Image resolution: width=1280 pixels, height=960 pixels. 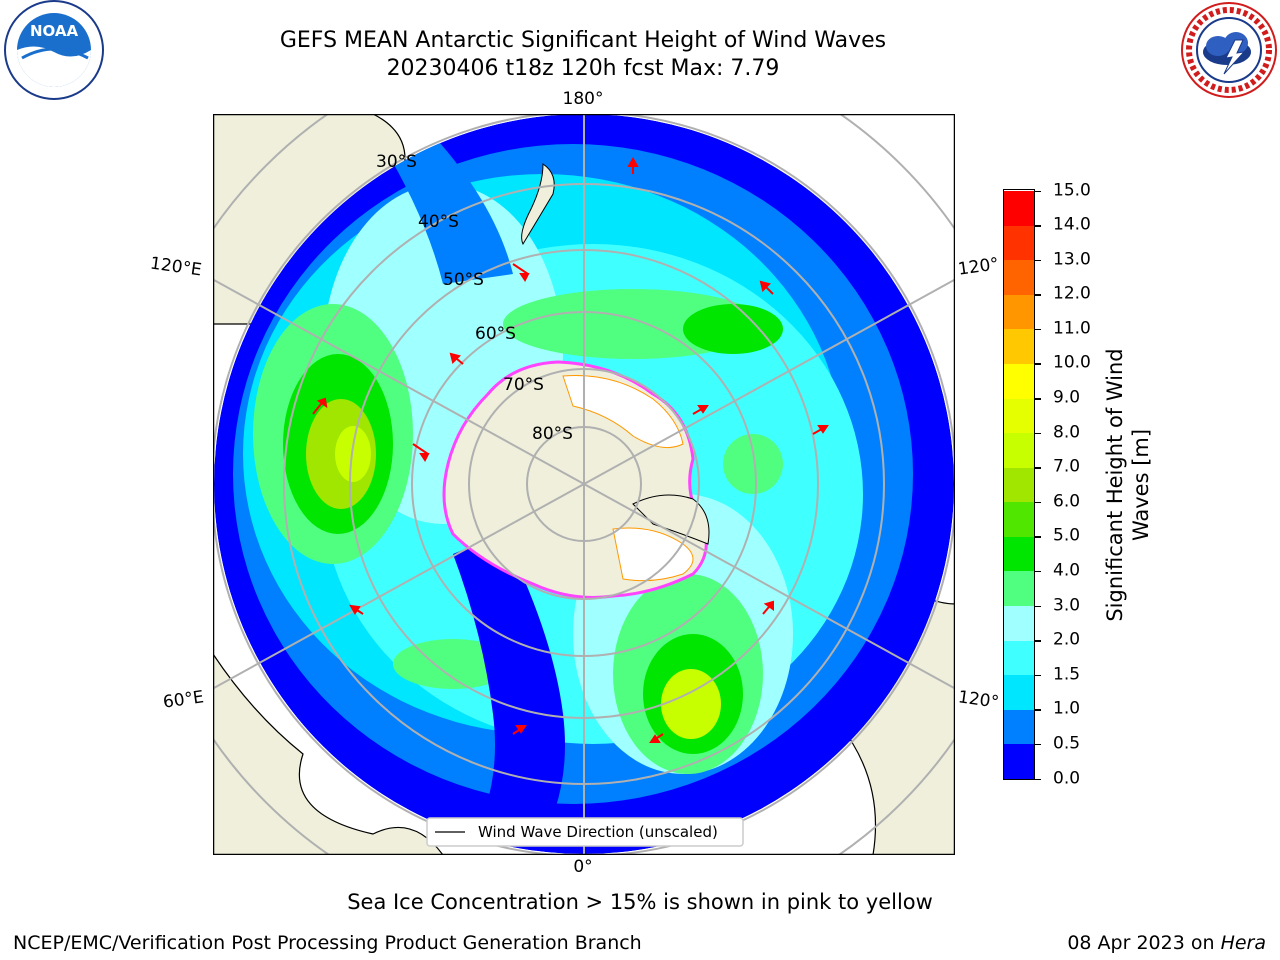 What do you see at coordinates (583, 68) in the screenshot?
I see `chart-subtitle: 20230406 t18z 120h fcst Max: 7.79` at bounding box center [583, 68].